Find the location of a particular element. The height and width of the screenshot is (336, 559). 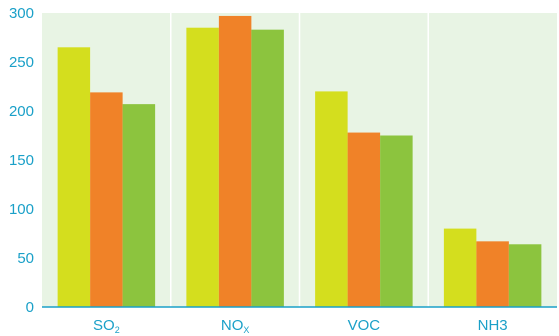

x-tick-label-nox: NOX is located at coordinates (235, 326).